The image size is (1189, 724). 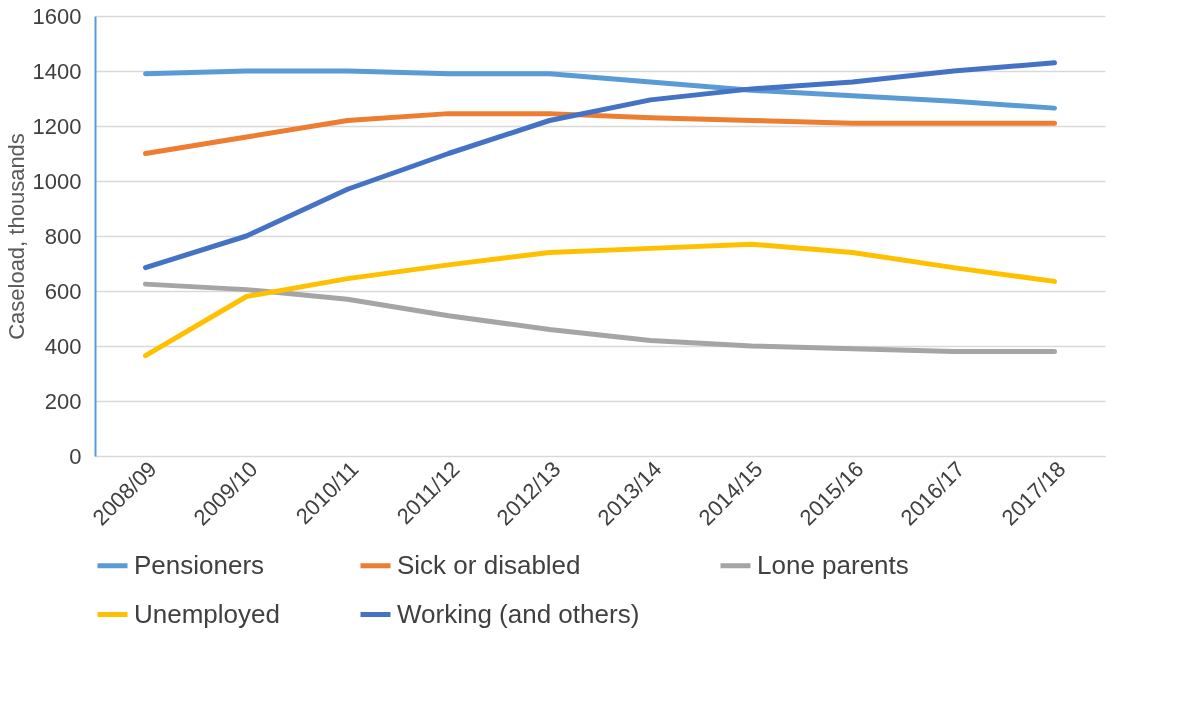 I want to click on y-tick-label: 400, so click(x=63, y=346).